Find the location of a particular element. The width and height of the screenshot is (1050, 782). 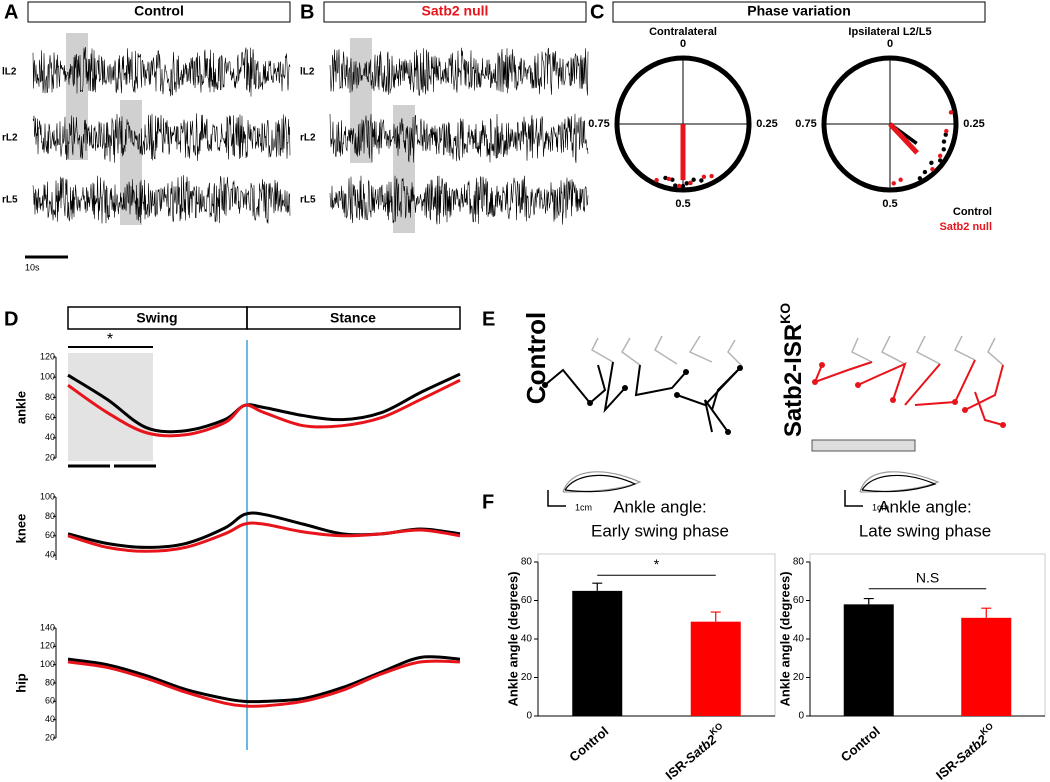

stick-figure-hip is located at coordinates (797, 351).